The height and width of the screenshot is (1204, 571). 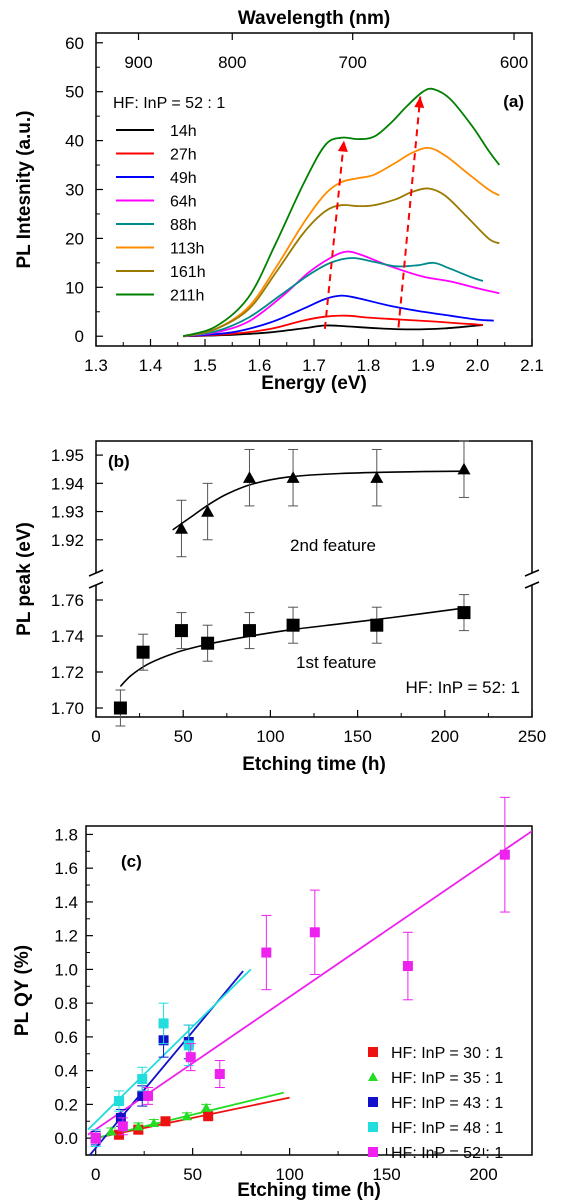 What do you see at coordinates (183, 202) in the screenshot?
I see `legend-label-64h: 64h` at bounding box center [183, 202].